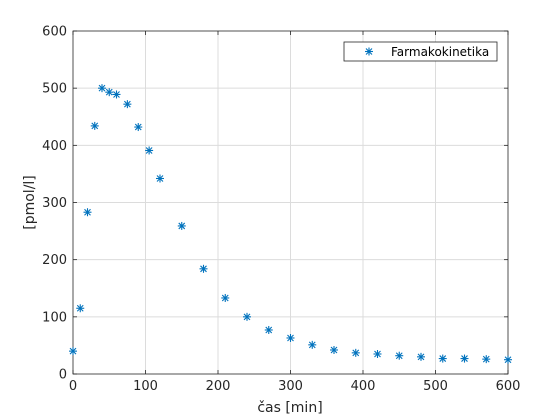  I want to click on y-tick-label: 600, so click(54, 32).